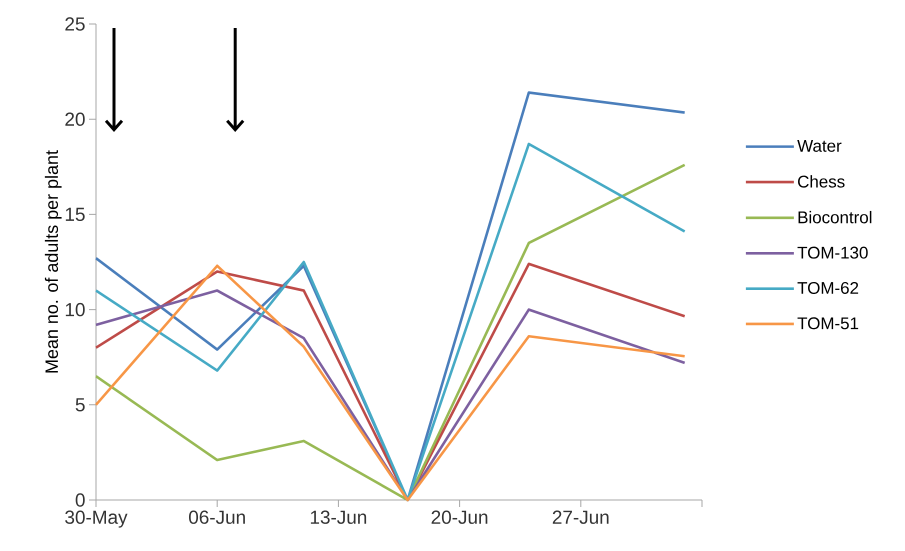  What do you see at coordinates (338, 517) in the screenshot?
I see `x-tick-label: 13-Jun` at bounding box center [338, 517].